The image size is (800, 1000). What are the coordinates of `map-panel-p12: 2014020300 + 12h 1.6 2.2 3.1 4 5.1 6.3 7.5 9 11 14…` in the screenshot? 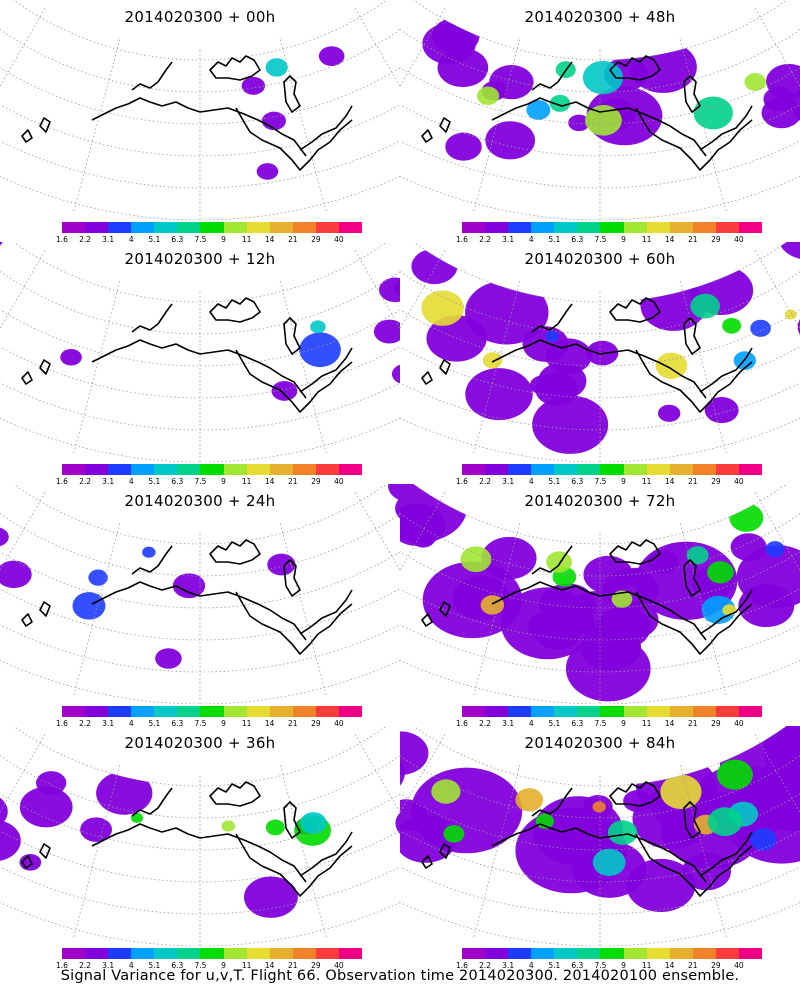 It's located at (200, 364).